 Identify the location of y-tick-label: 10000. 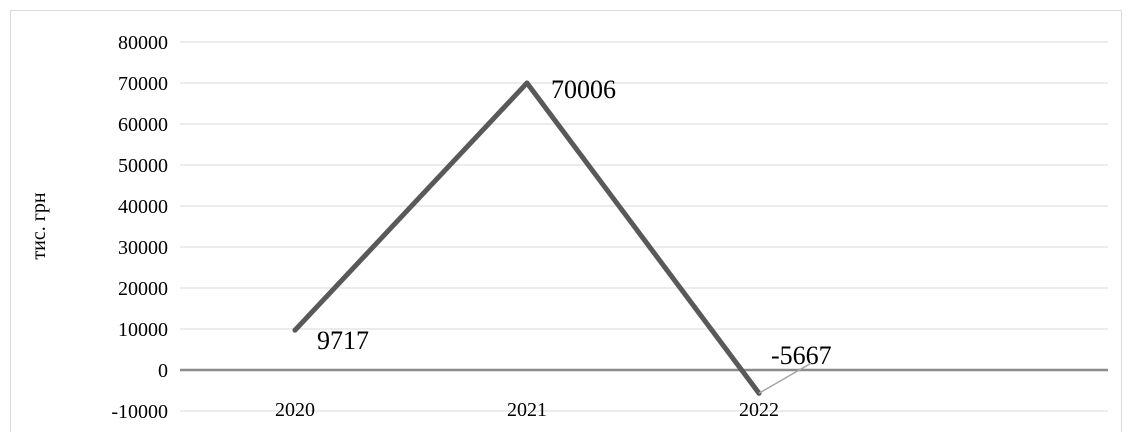
(143, 330).